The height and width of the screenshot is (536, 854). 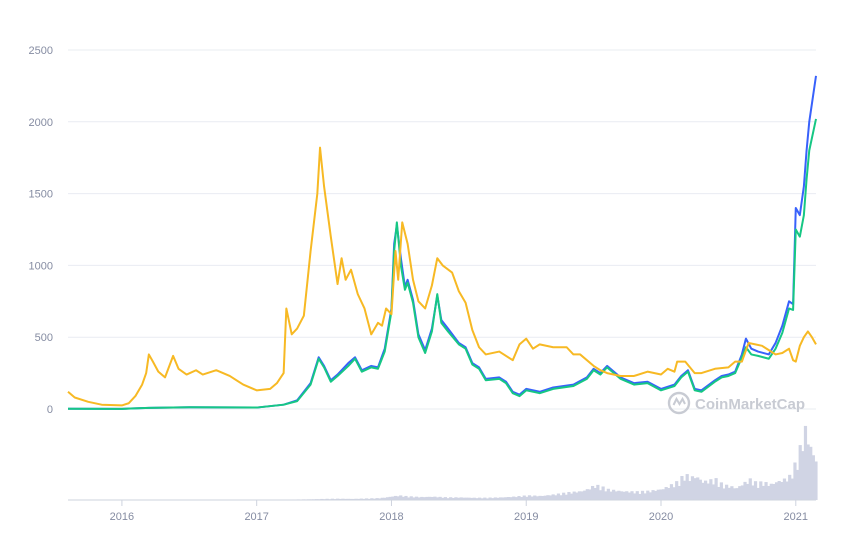 What do you see at coordinates (661, 517) in the screenshot?
I see `x-tick-label-2020: 2020` at bounding box center [661, 517].